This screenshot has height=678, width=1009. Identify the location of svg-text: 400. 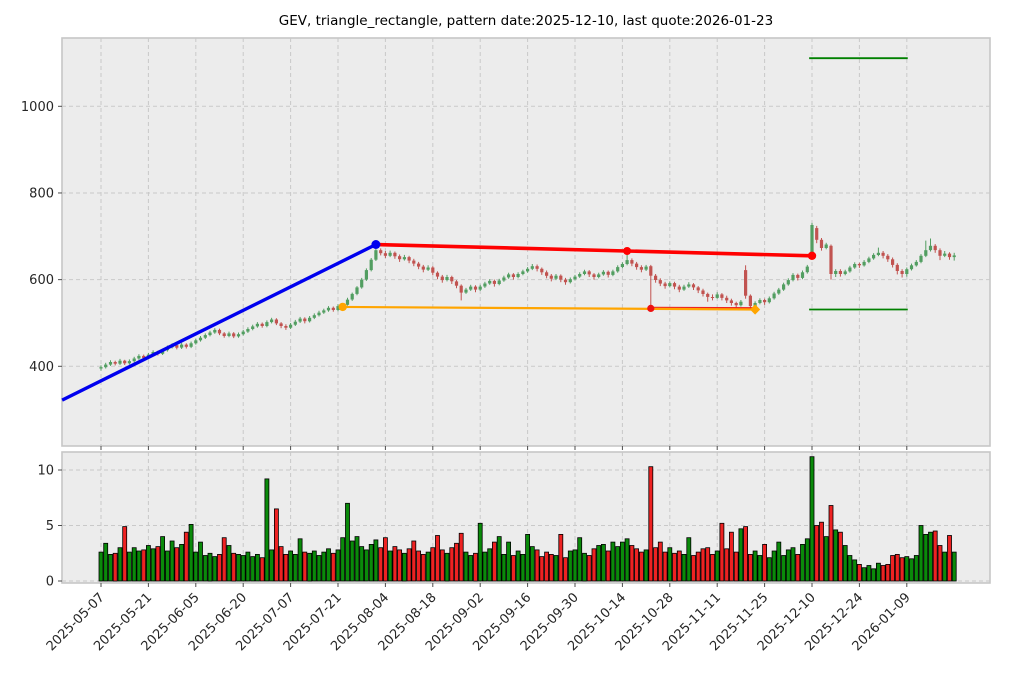
(41, 367).